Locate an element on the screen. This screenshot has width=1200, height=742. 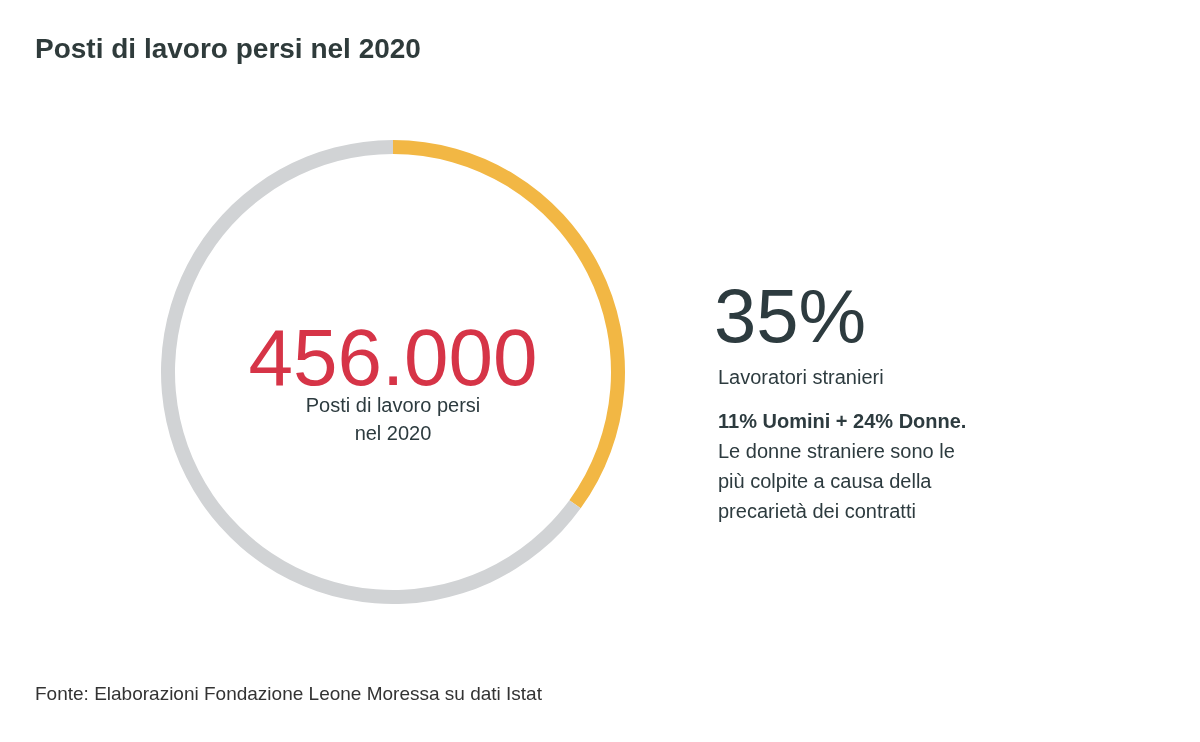
data-label: 35% is located at coordinates (790, 315).